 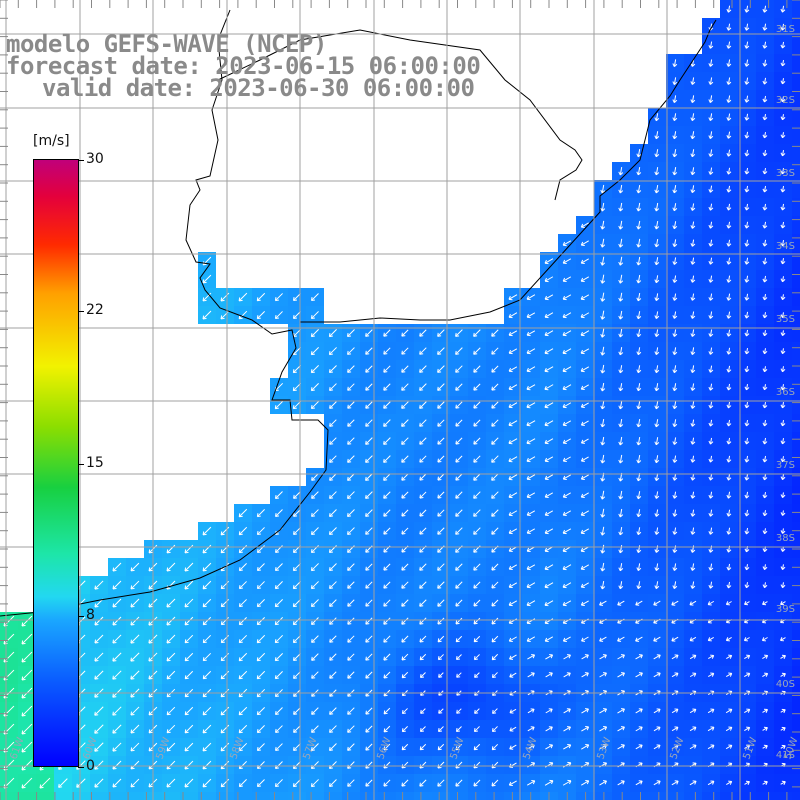 I want to click on valid-date: valid date: 2023-06-30 06:00:00, so click(x=258, y=88).